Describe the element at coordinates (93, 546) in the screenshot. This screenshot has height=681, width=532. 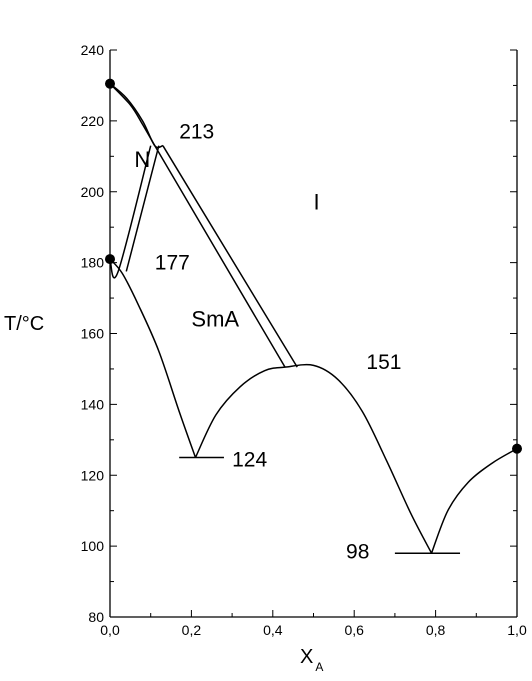
I see `y-tick-label: 100` at that location.